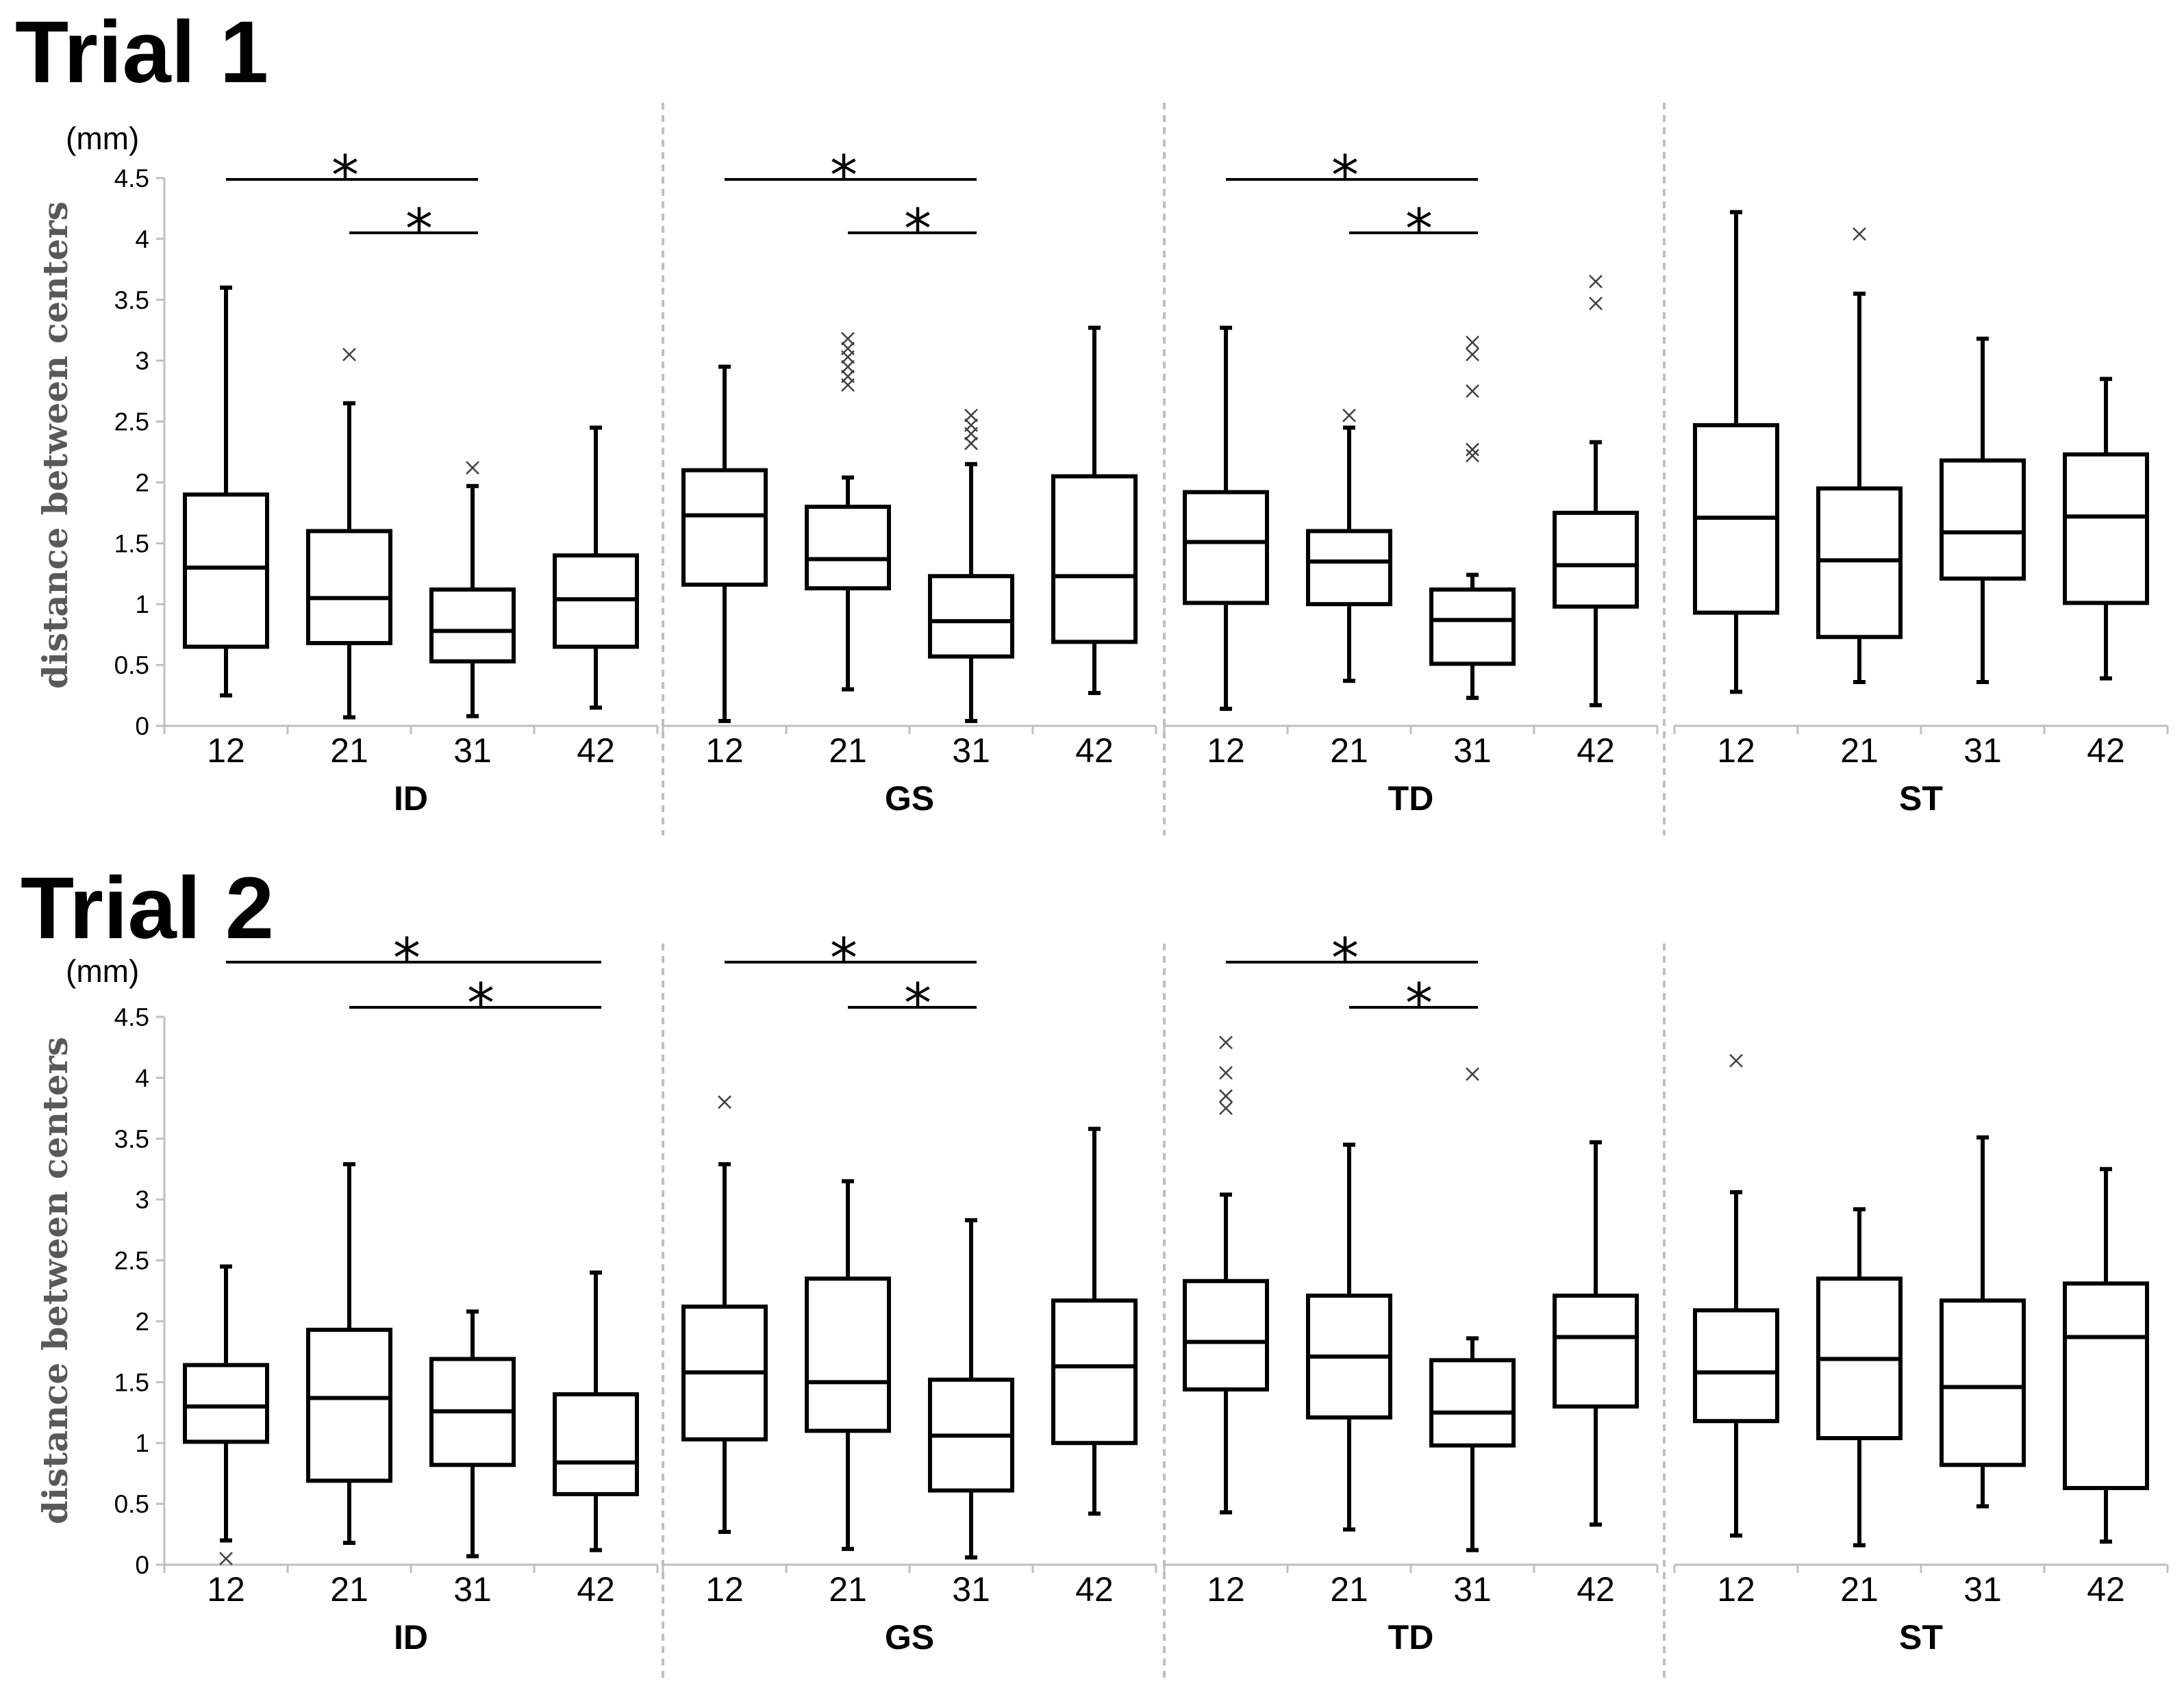 The width and height of the screenshot is (2184, 1688). I want to click on trial-2-group-td: 12 21 31 42 TD * *, so click(1411, 1291).